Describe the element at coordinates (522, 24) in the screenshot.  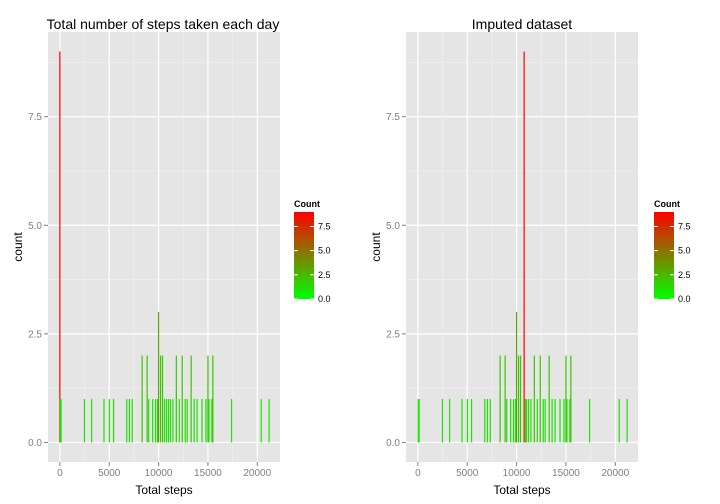
I see `plot-title-right: Imputed dataset` at that location.